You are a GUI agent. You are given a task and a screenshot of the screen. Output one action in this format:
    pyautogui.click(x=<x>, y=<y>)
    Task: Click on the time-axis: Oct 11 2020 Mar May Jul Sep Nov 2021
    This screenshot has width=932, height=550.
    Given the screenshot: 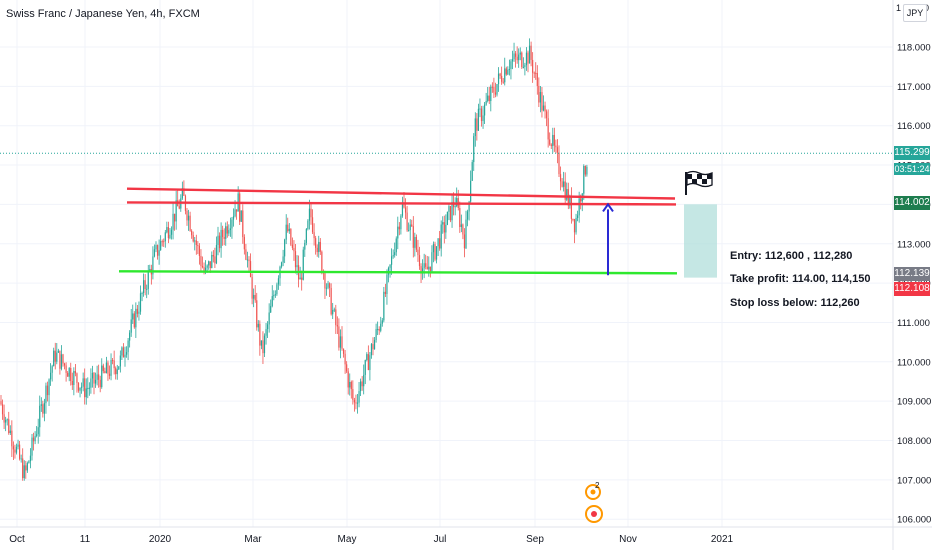 What is the action you would take?
    pyautogui.click(x=466, y=535)
    